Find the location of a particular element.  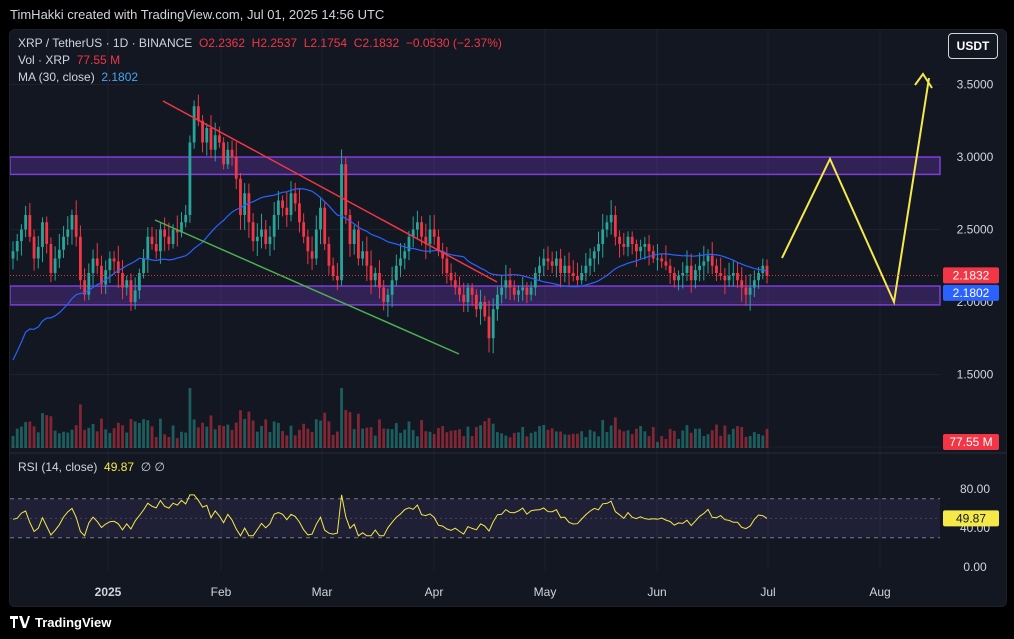

rsi-tag-bg is located at coordinates (971, 518).